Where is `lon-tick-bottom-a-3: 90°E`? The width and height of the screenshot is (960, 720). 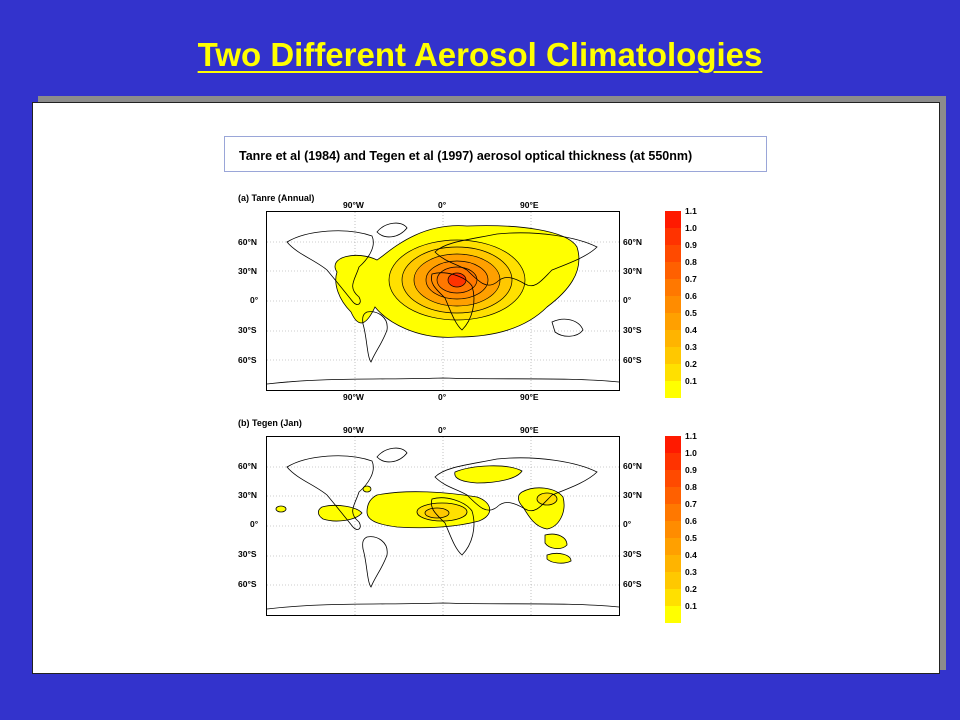 lon-tick-bottom-a-3: 90°E is located at coordinates (529, 397).